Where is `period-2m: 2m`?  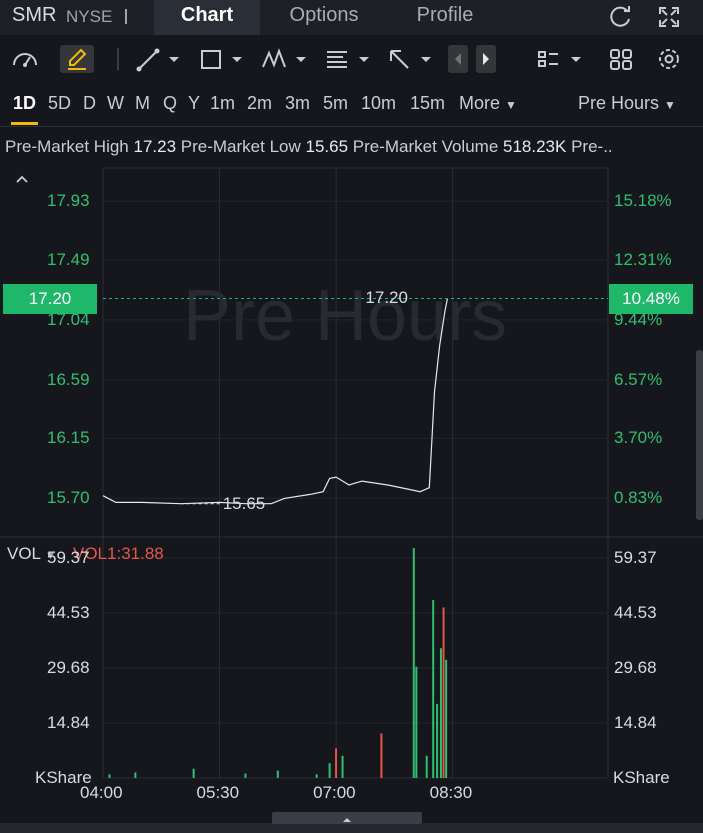 period-2m: 2m is located at coordinates (260, 103).